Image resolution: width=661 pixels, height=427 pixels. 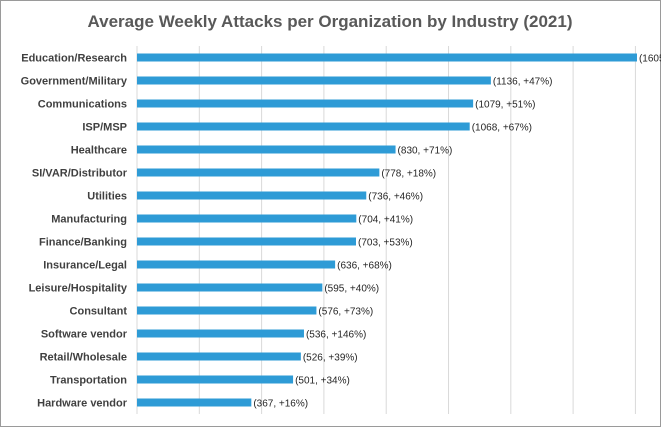 What do you see at coordinates (330, 358) in the screenshot?
I see `data-label: (526, +39%)` at bounding box center [330, 358].